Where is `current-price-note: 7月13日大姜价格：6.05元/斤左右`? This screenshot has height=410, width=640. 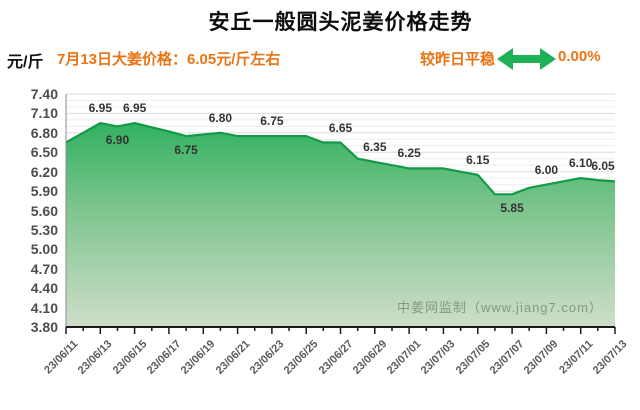
current-price-note: 7月13日大姜价格：6.05元/斤左右 is located at coordinates (169, 59).